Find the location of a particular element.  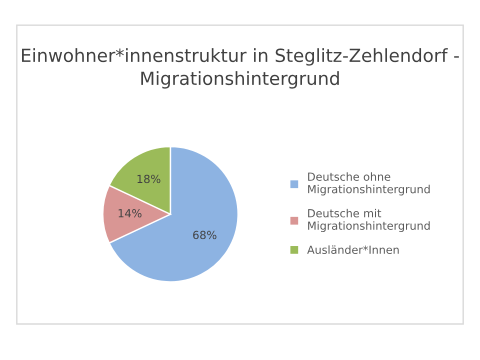

legend-label: Deutsche mit Migrationshintergrund is located at coordinates (369, 220).